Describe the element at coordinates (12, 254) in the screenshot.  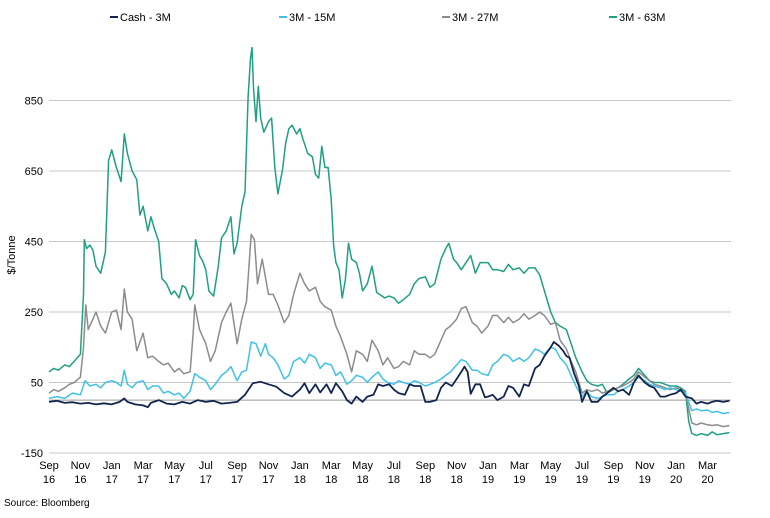
I see `y-axis-title: $/Tonne` at that location.